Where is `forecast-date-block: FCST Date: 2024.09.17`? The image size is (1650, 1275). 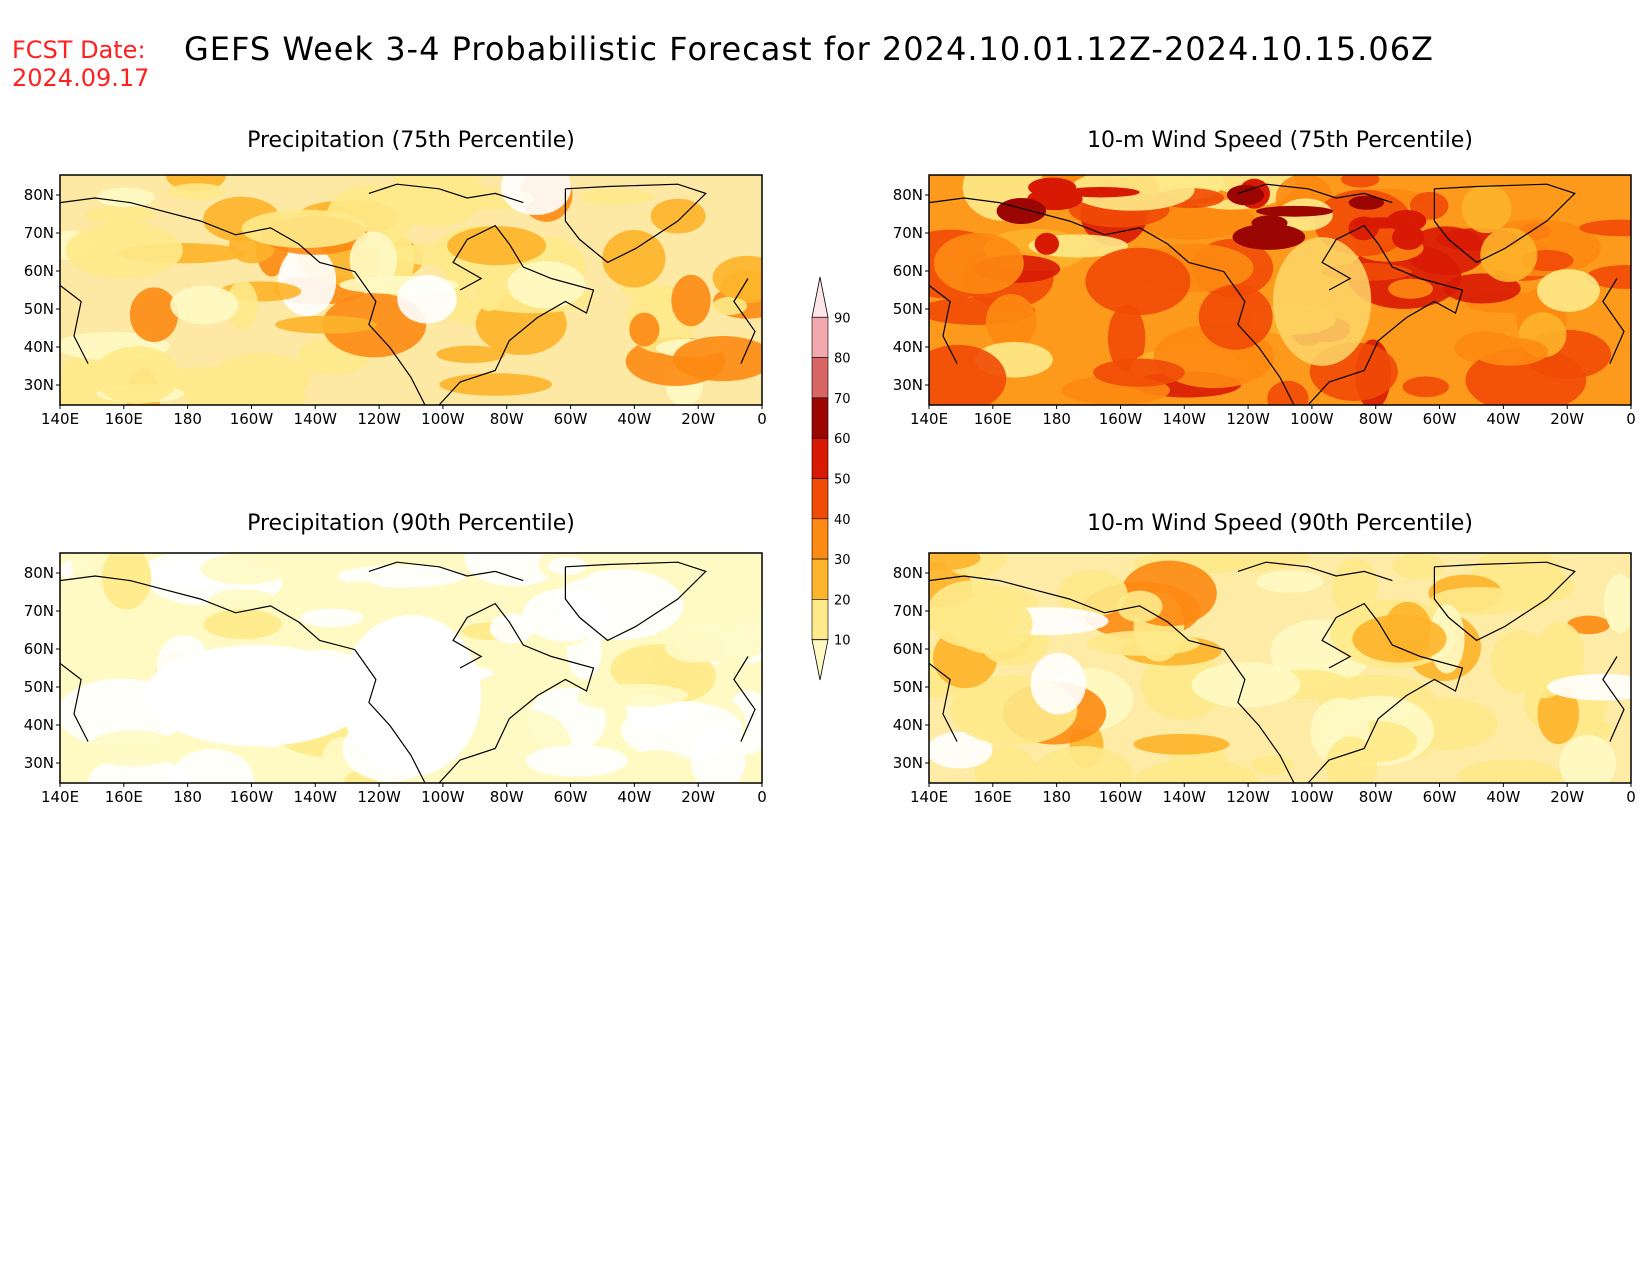 forecast-date-block: FCST Date: 2024.09.17 is located at coordinates (80, 64).